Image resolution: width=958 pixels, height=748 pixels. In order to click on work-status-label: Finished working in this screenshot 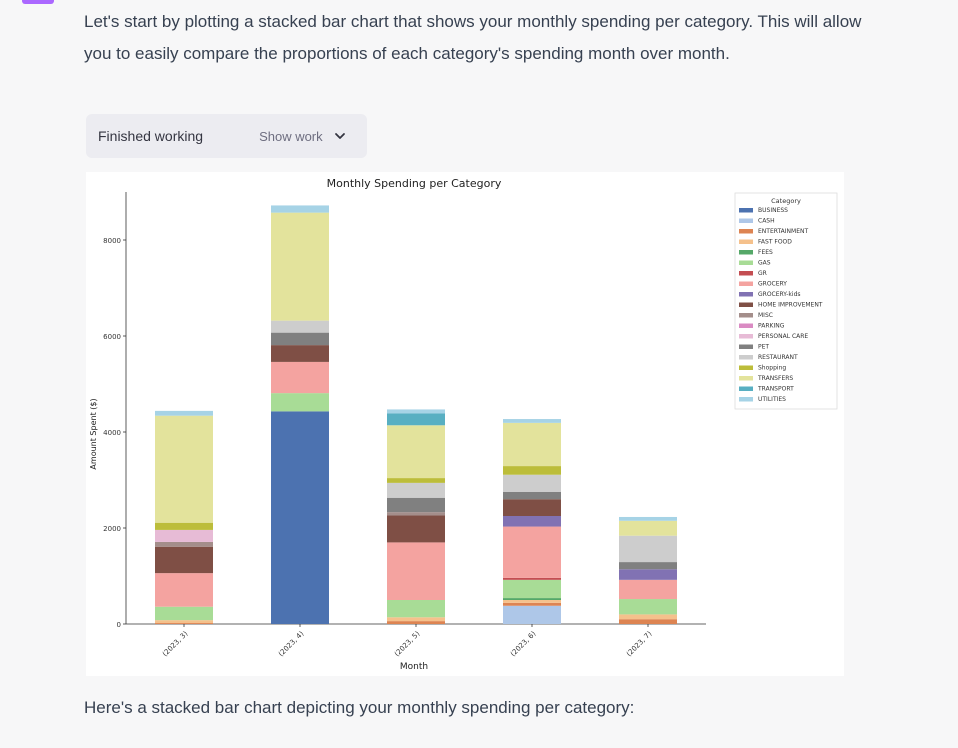, I will do `click(151, 136)`.